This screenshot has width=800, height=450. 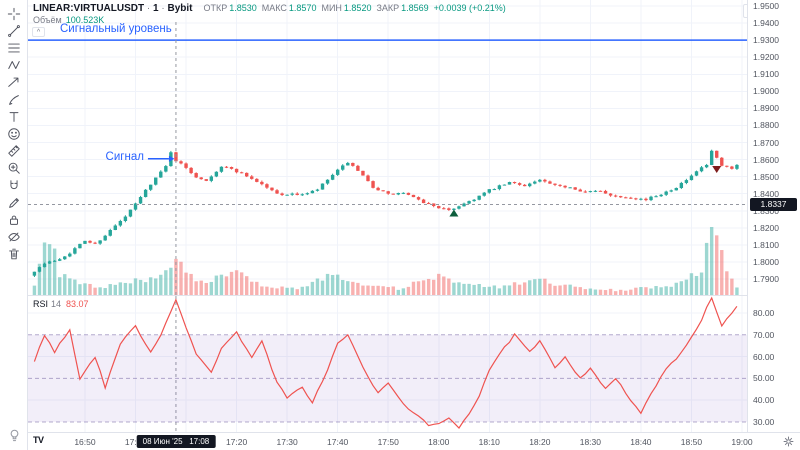 I want to click on legend-collapse-button: ^, so click(x=38, y=32).